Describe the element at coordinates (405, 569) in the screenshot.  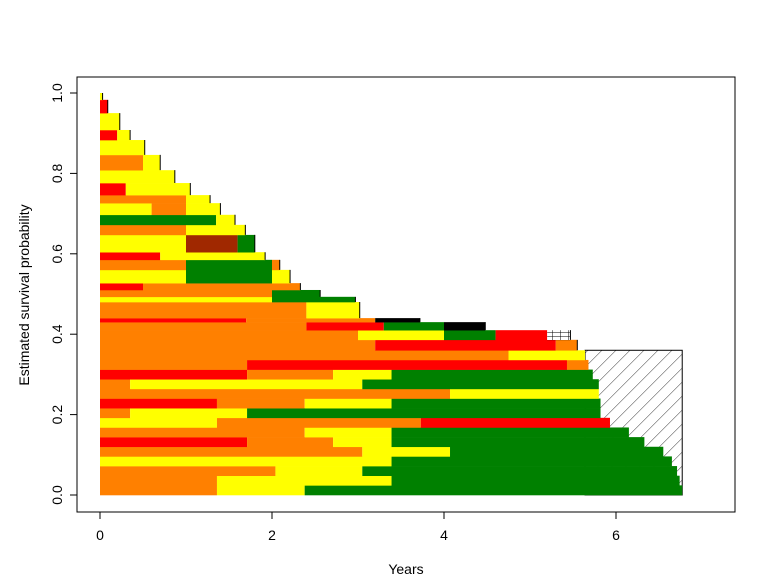
I see `x-axis-label: Years` at that location.